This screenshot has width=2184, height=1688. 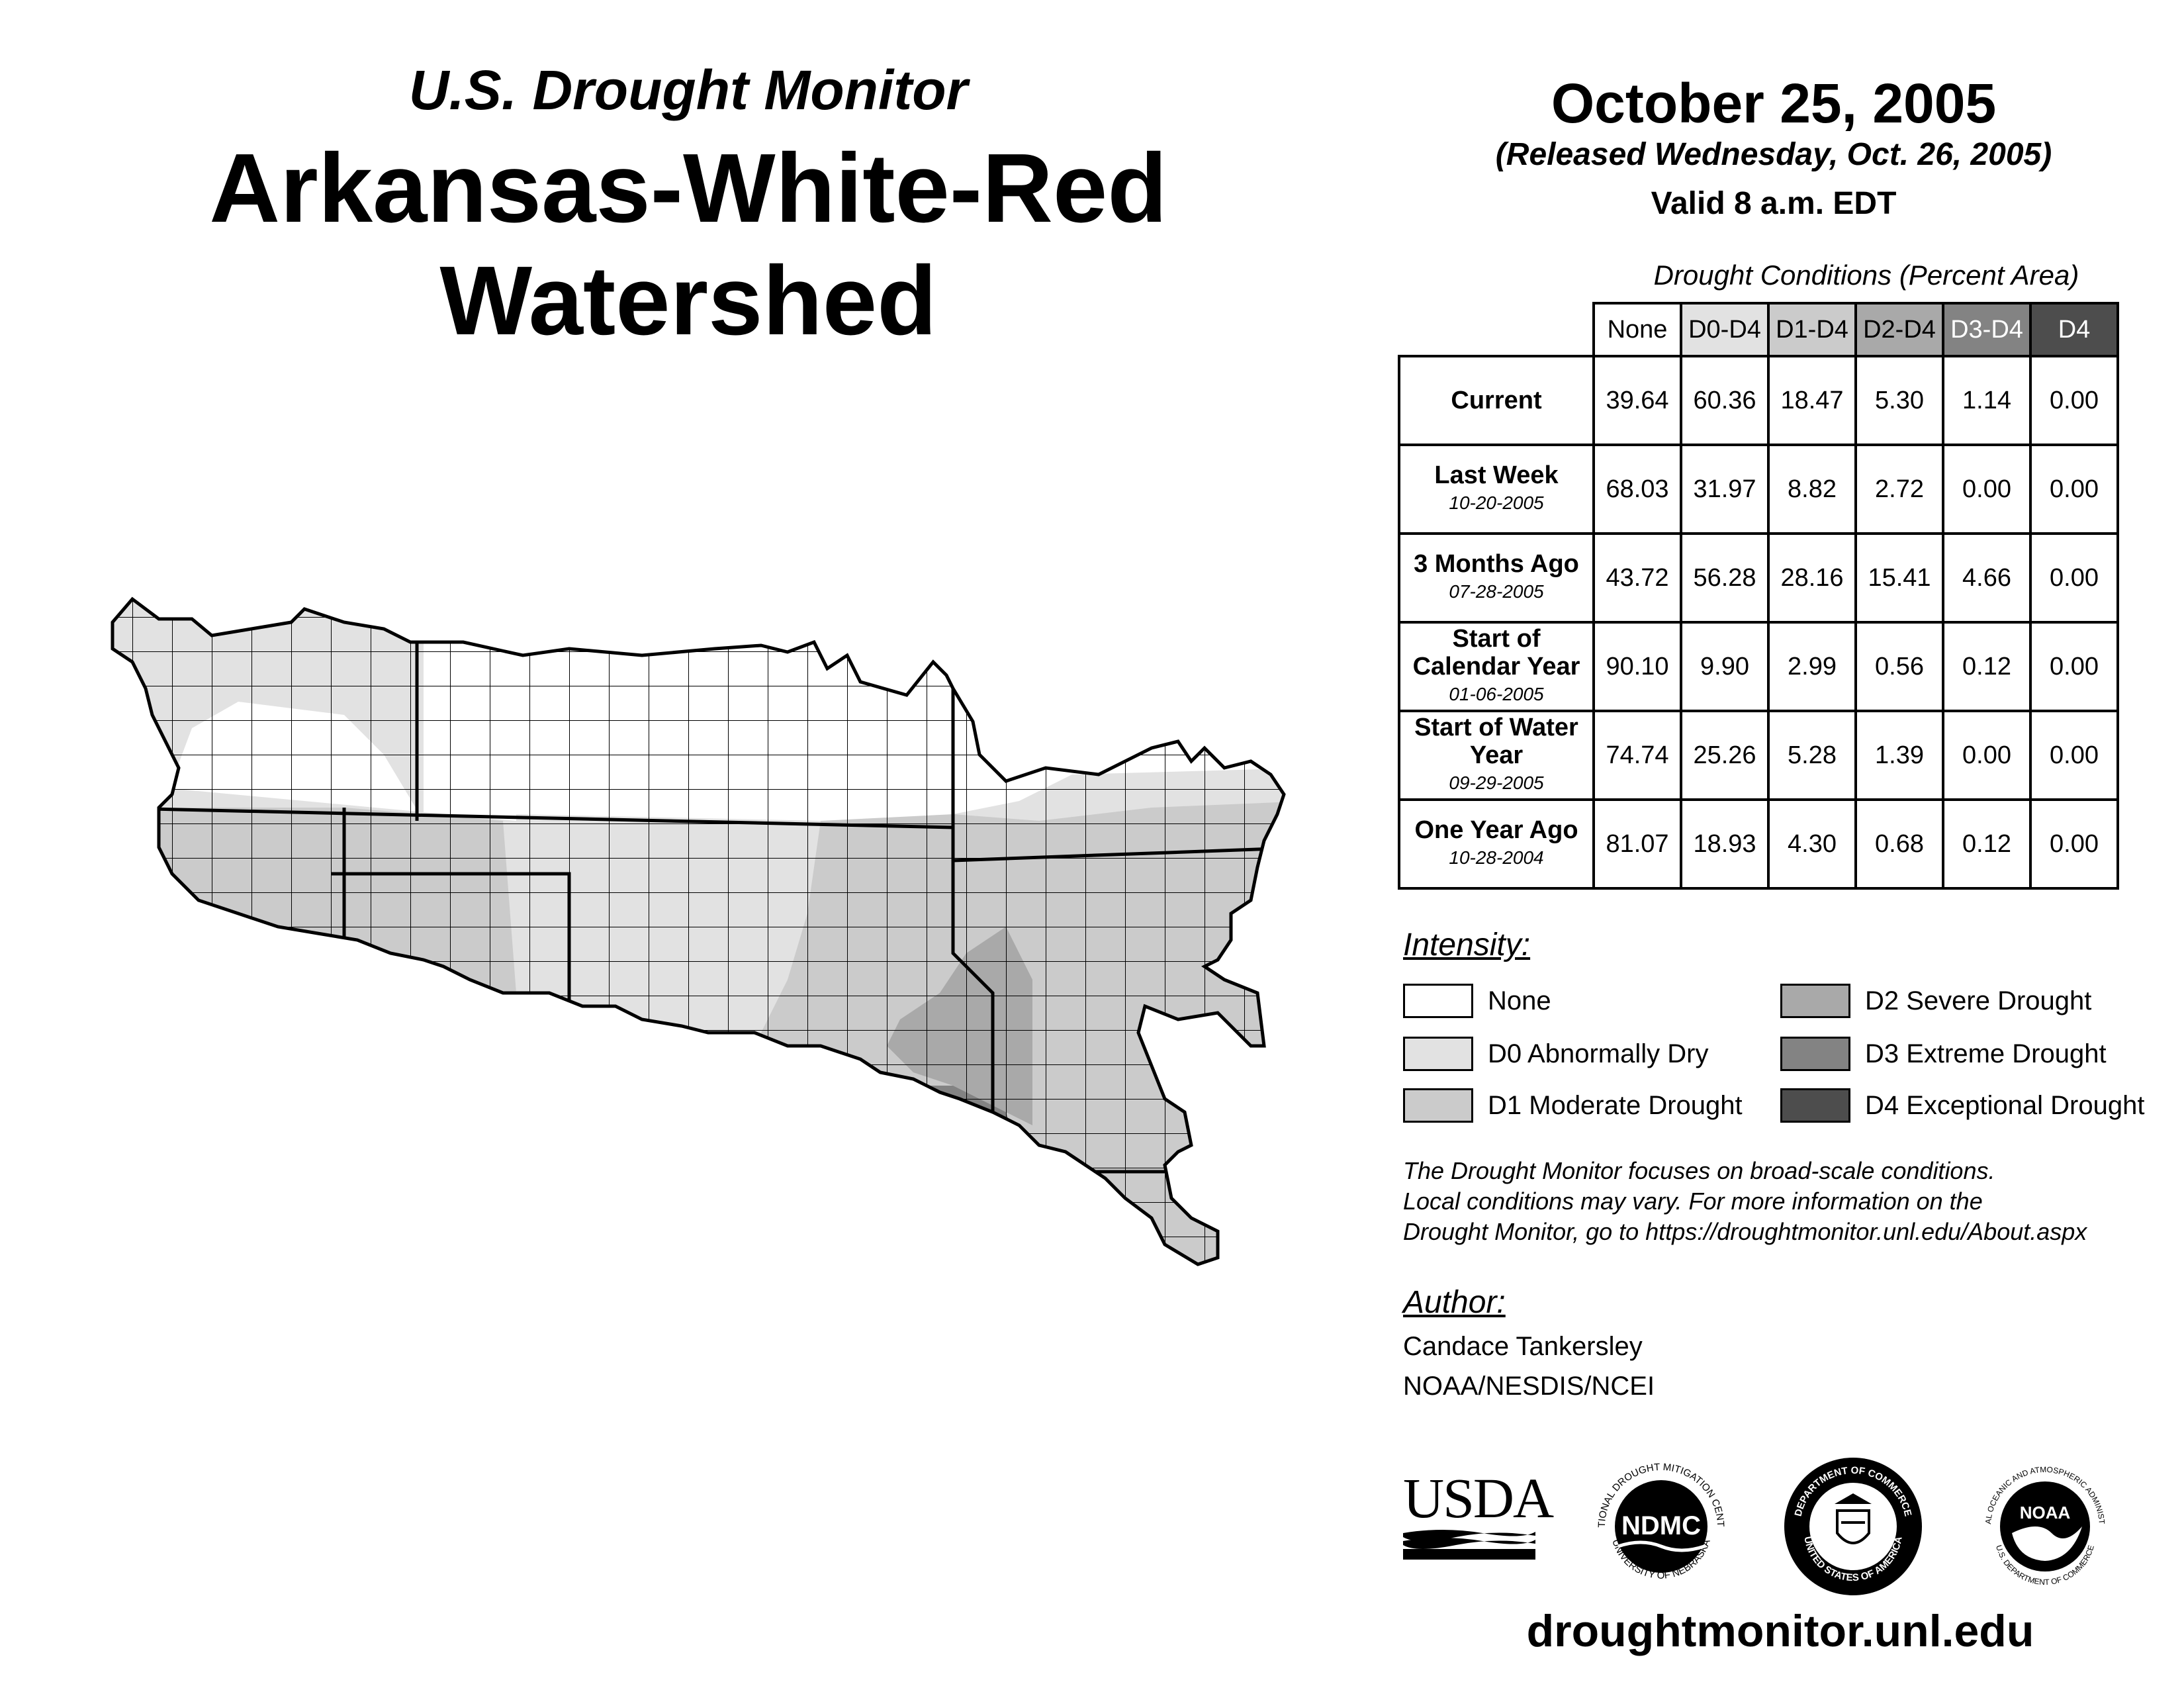 I want to click on legend-swatch-none, so click(x=1438, y=1001).